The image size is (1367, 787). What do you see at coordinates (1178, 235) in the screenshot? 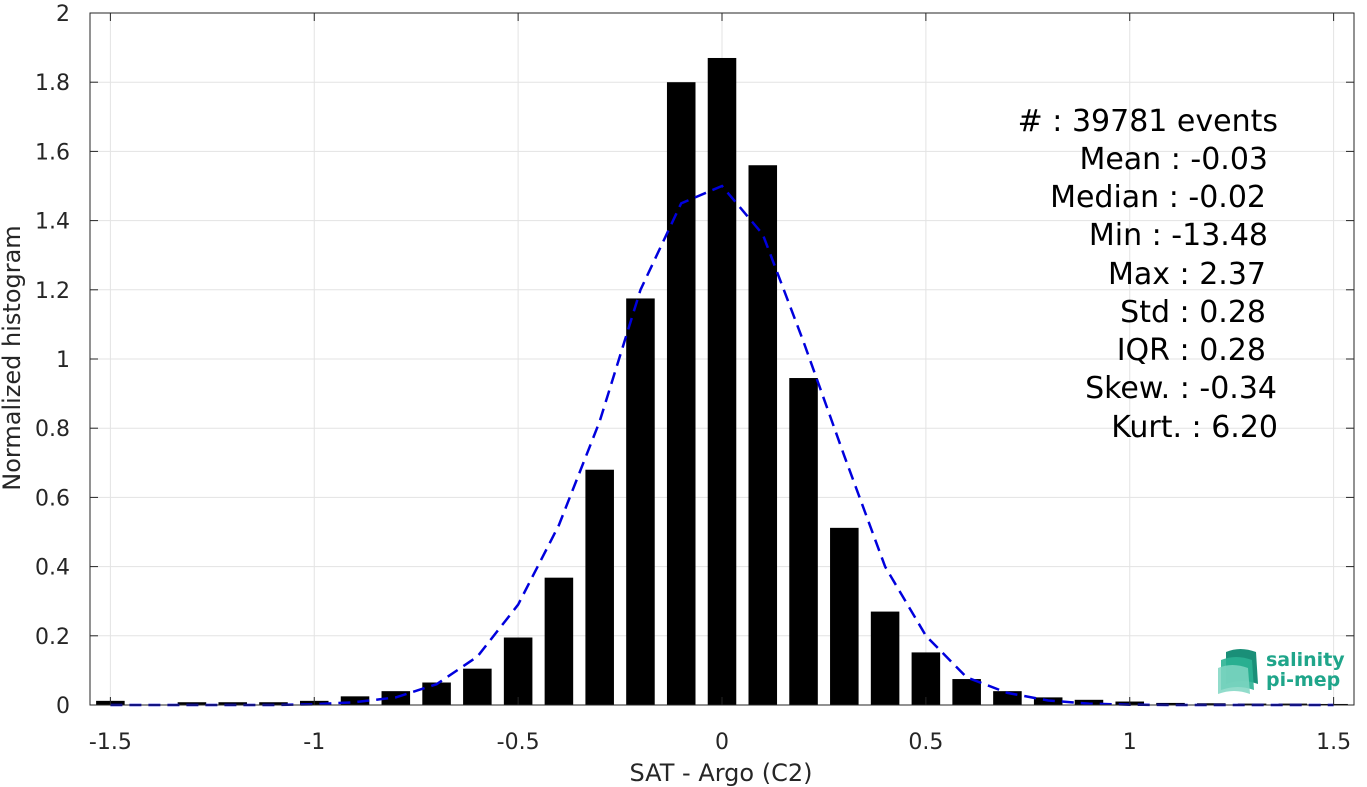
I see `stat-min: Min : -13.48` at bounding box center [1178, 235].